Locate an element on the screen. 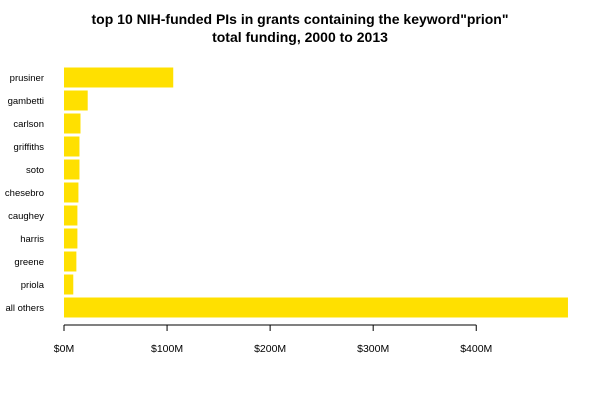 This screenshot has height=400, width=600. bar-soto is located at coordinates (72, 169).